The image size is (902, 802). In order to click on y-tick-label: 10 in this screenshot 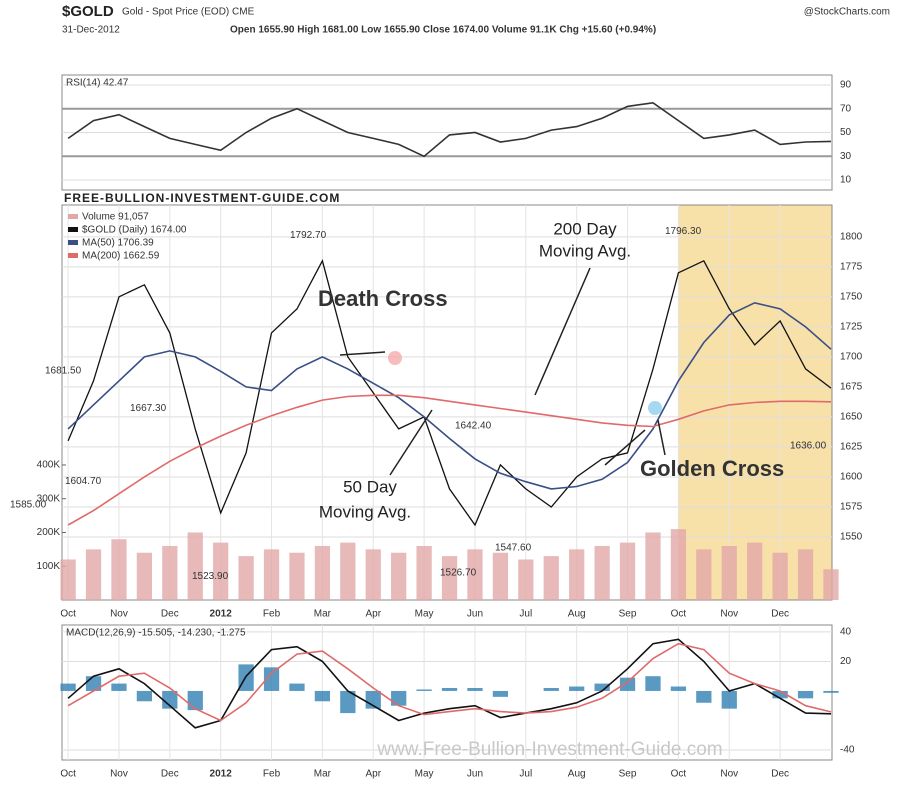, I will do `click(846, 180)`.